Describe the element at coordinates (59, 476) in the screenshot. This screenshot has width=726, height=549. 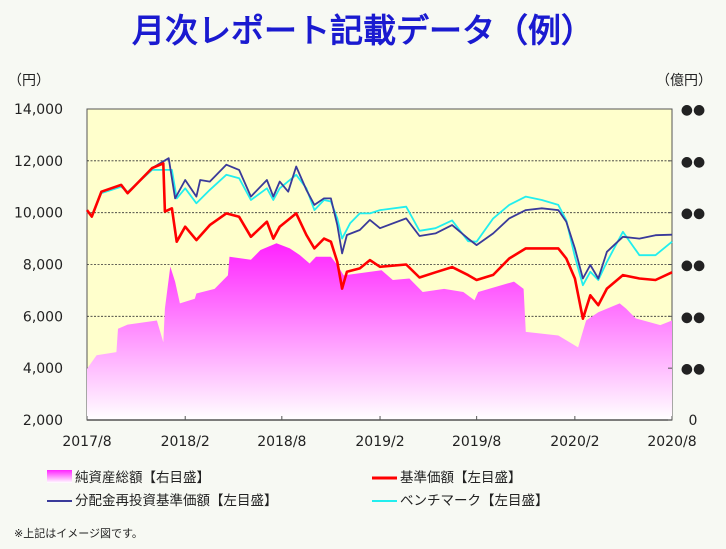
I see `legend-swatch-net-assets` at that location.